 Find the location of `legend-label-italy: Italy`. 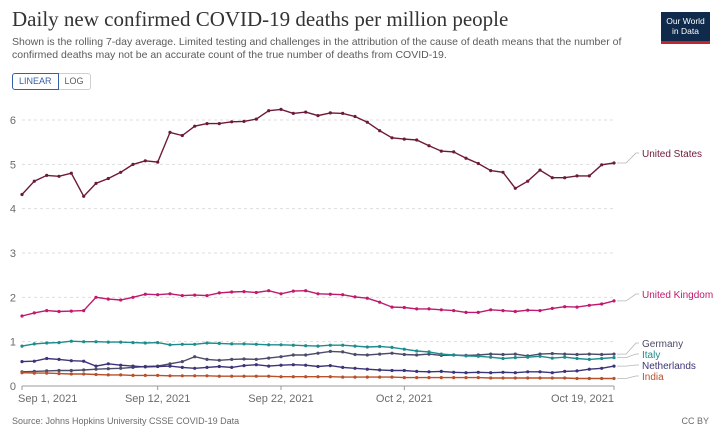

legend-label-italy: Italy is located at coordinates (651, 355).